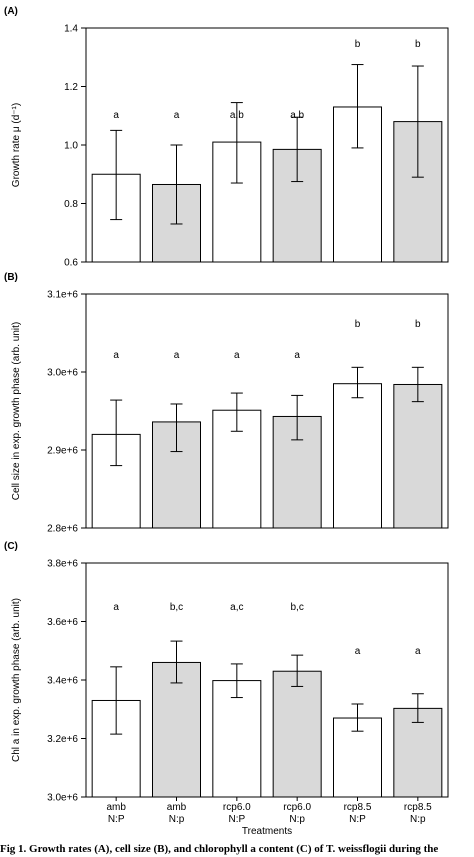  Describe the element at coordinates (16, 145) in the screenshot. I see `y-axis-label: Growth rate μ (d⁻¹)` at that location.